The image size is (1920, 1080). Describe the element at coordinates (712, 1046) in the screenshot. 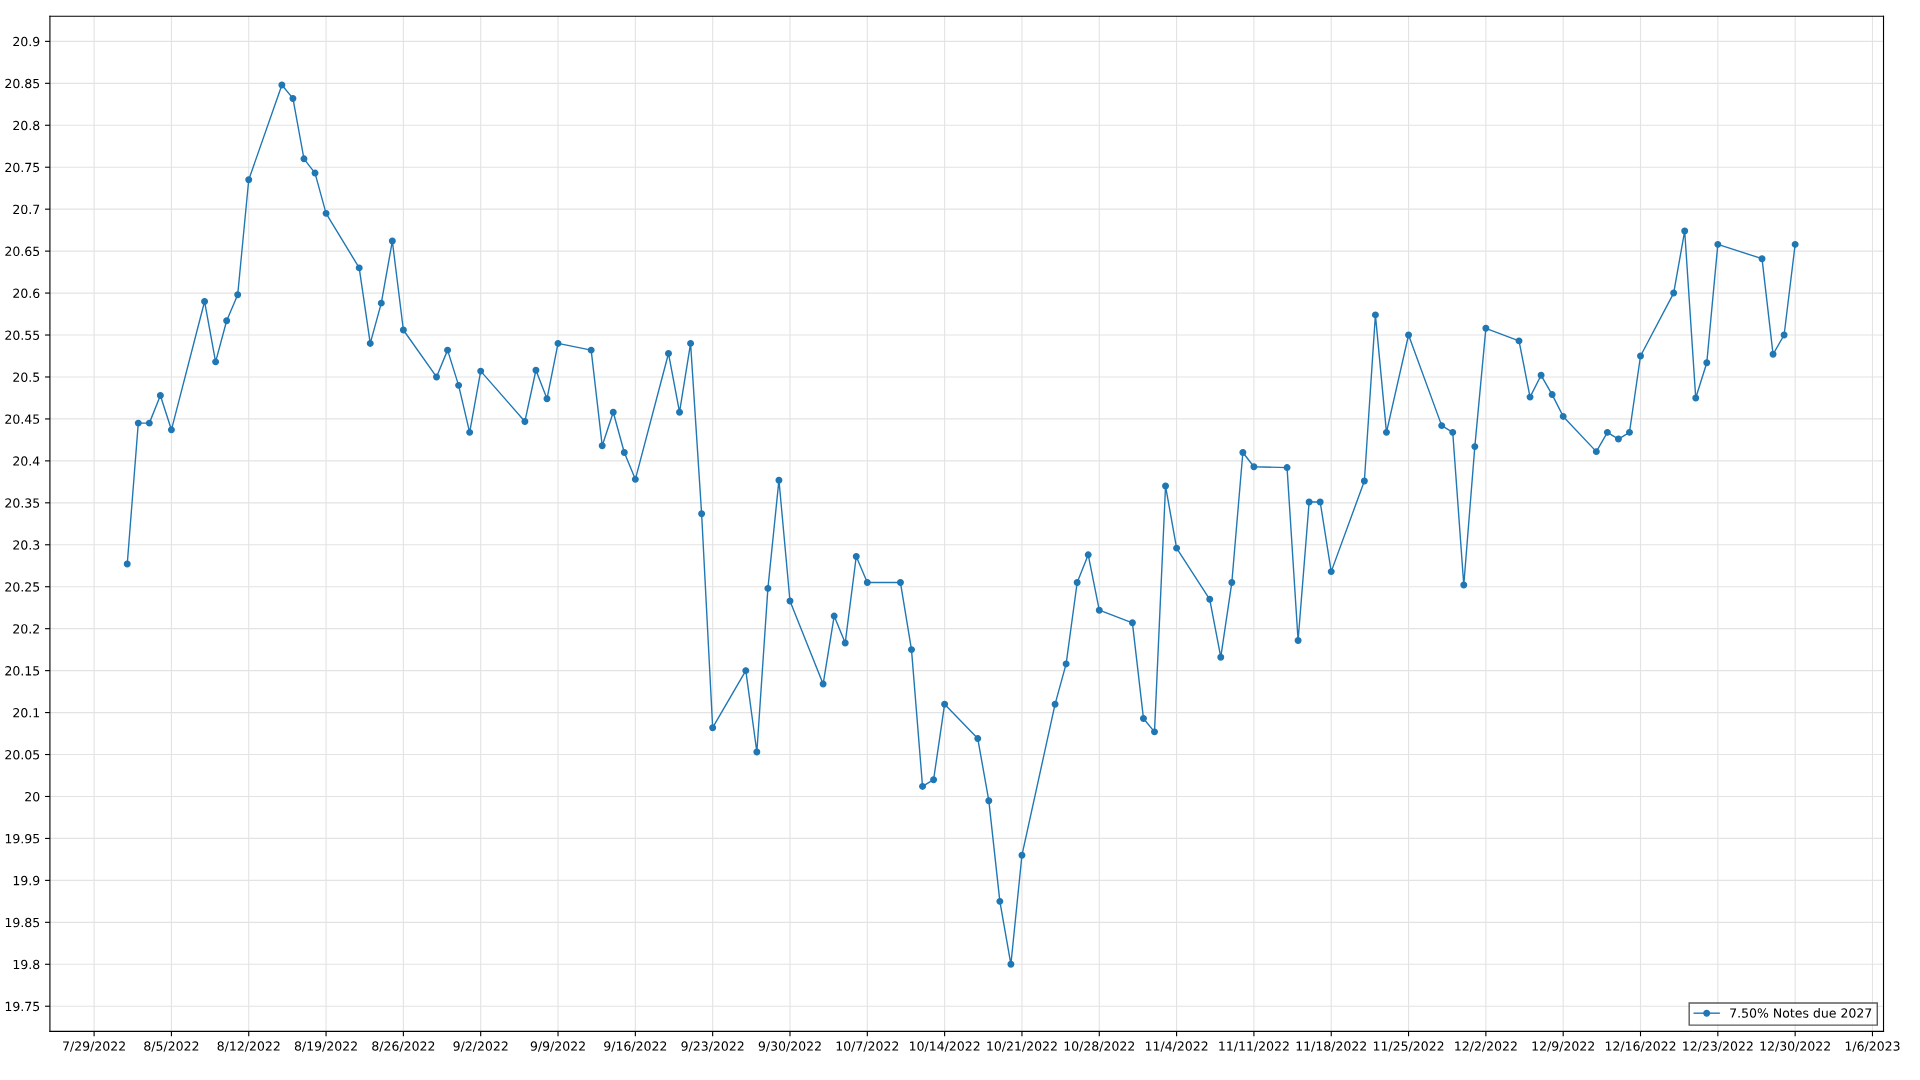

I see `x-tick-label: 9/23/2022` at that location.